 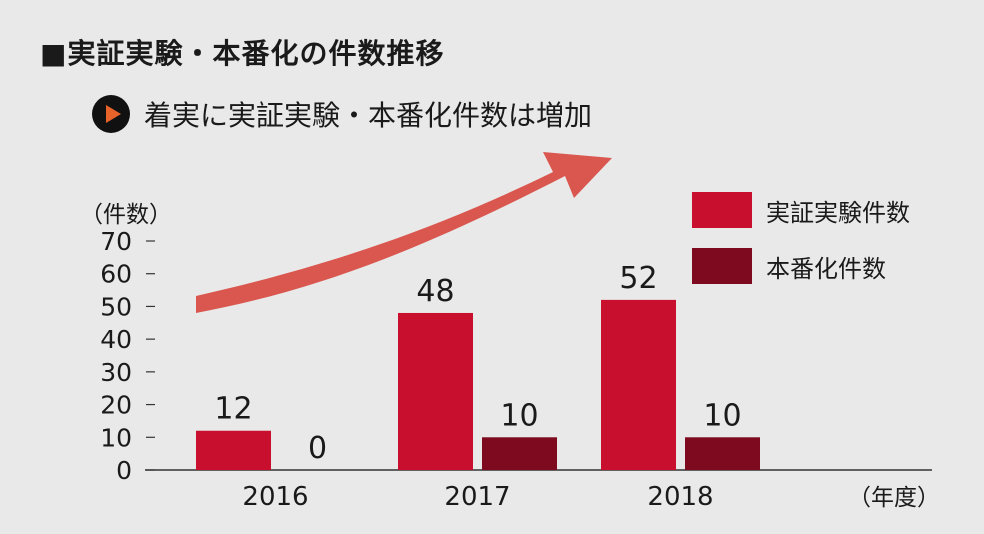 I want to click on trend-arrow-layer, so click(x=404, y=232).